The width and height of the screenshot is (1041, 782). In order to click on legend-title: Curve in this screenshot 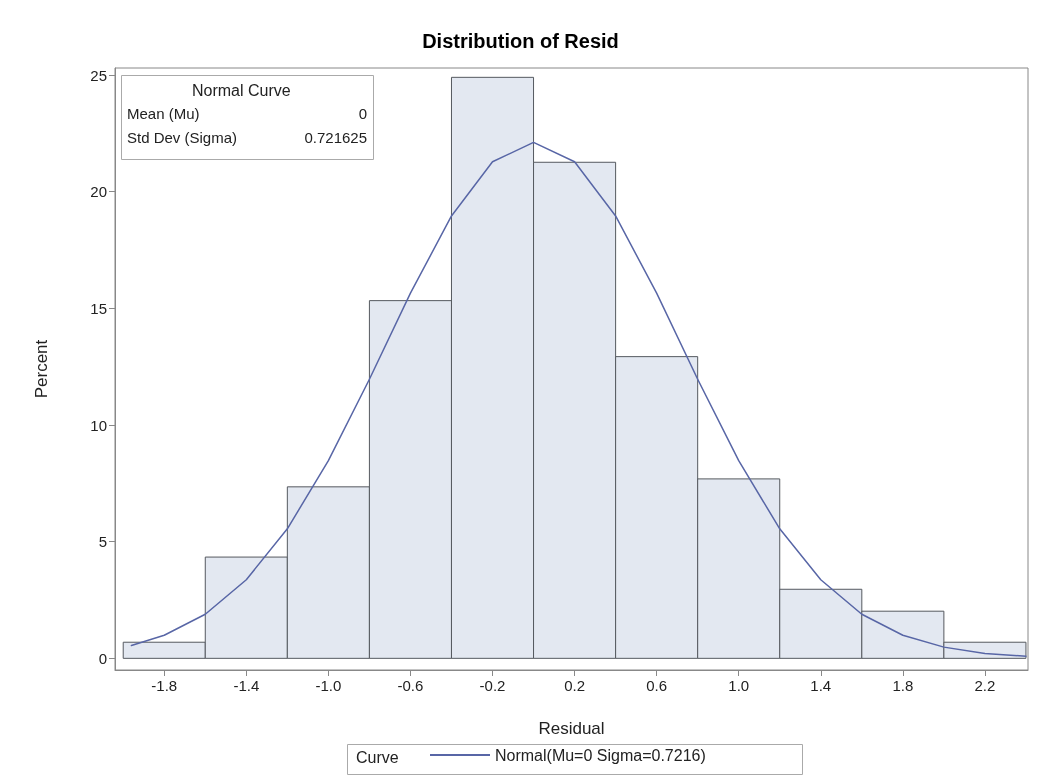, I will do `click(377, 757)`.